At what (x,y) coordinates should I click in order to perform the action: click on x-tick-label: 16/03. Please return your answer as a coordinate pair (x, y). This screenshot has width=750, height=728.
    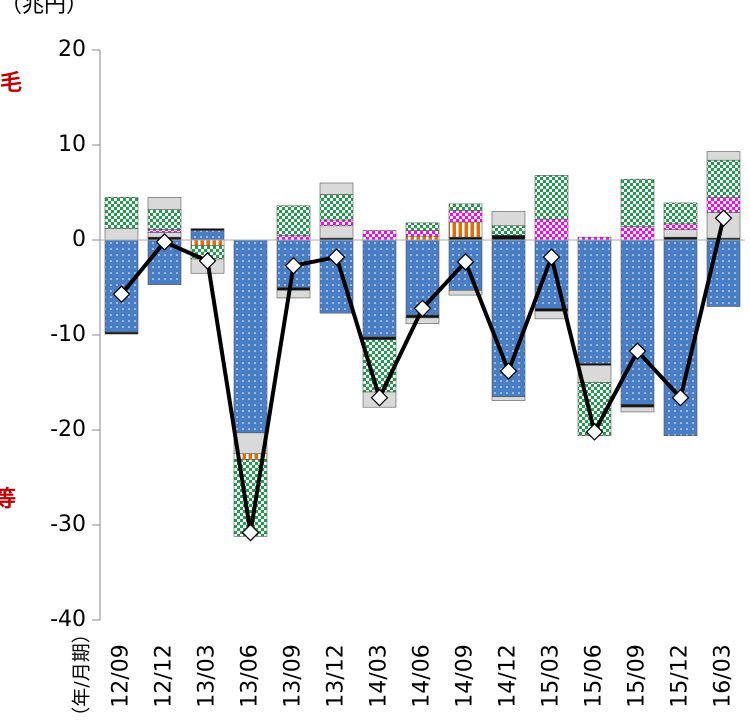
    Looking at the image, I should click on (723, 675).